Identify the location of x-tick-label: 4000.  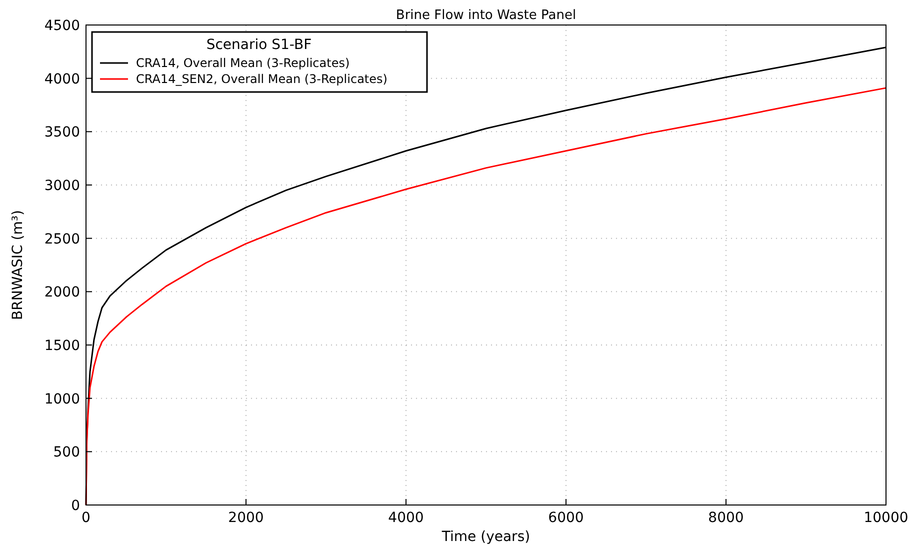
(406, 518).